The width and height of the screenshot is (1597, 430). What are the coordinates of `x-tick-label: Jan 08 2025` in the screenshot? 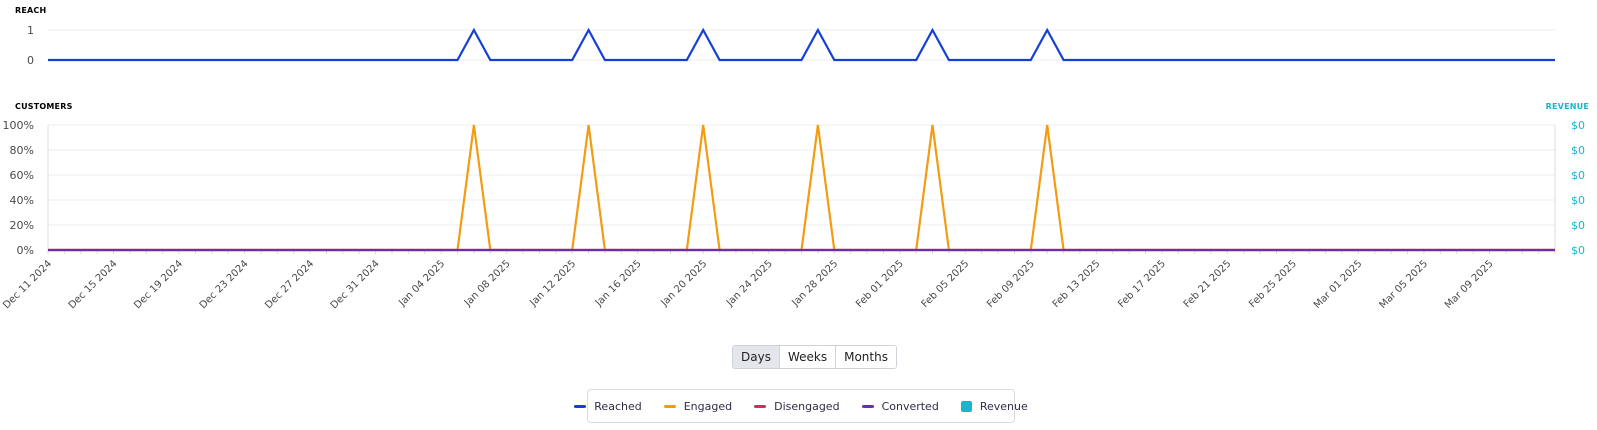 It's located at (487, 283).